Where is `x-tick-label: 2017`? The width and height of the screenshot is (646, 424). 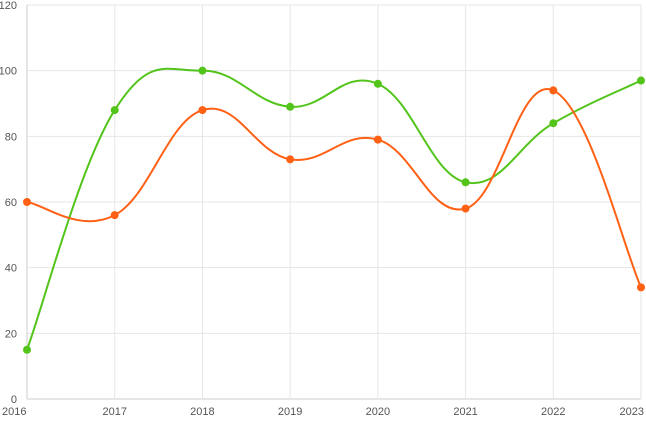
x-tick-label: 2017 is located at coordinates (114, 412).